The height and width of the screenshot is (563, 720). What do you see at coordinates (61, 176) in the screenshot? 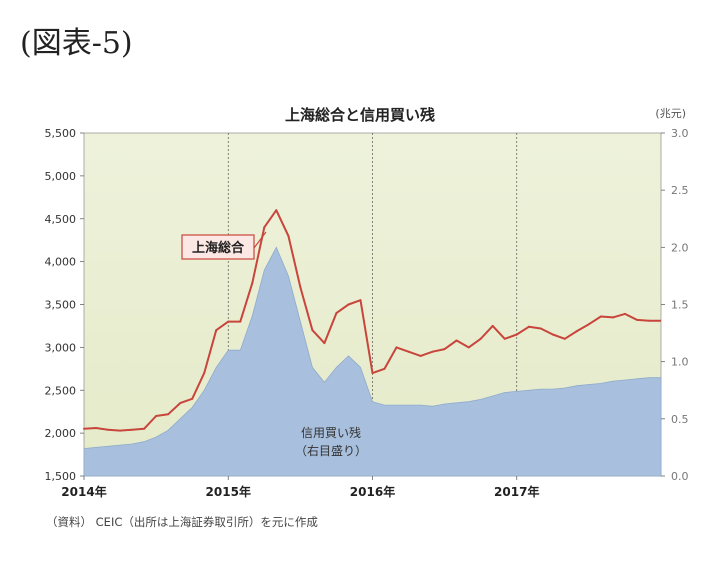
I see `left-tick-label: 5,000` at bounding box center [61, 176].